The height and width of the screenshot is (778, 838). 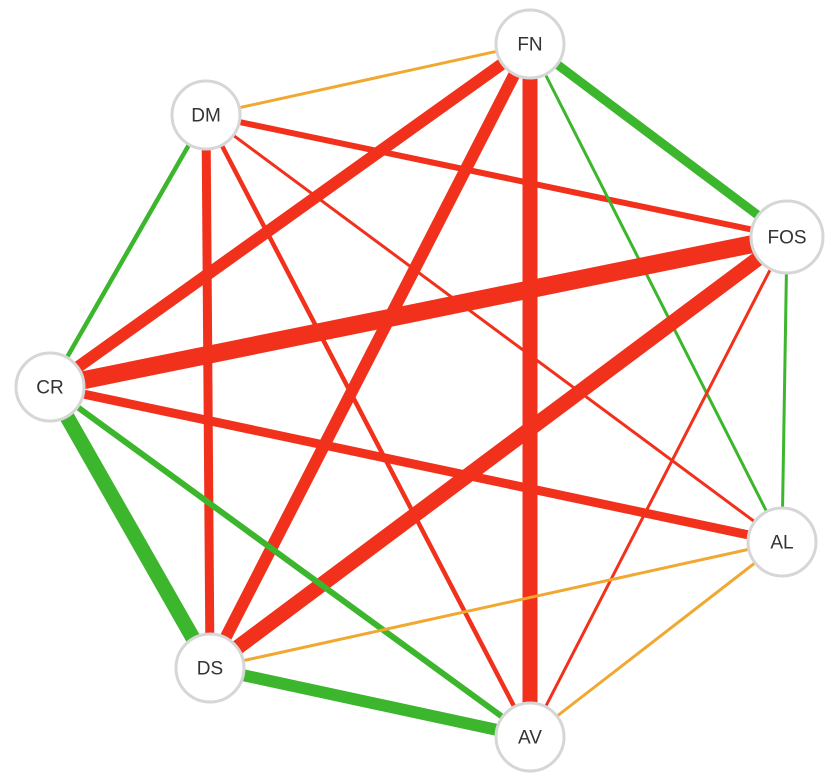 I want to click on node-label: AL, so click(x=781, y=543).